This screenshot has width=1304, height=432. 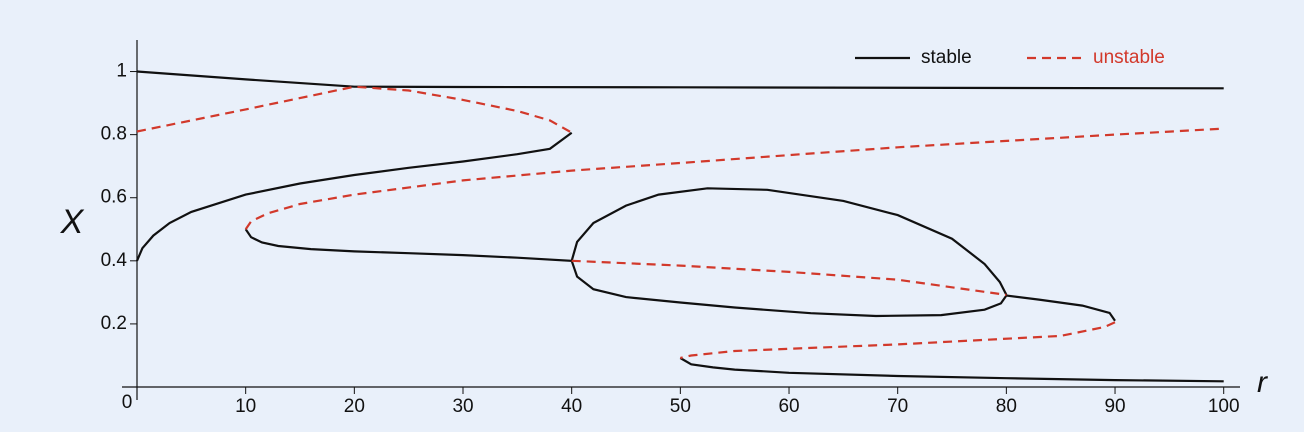 What do you see at coordinates (897, 406) in the screenshot?
I see `x-tick-label: 70` at bounding box center [897, 406].